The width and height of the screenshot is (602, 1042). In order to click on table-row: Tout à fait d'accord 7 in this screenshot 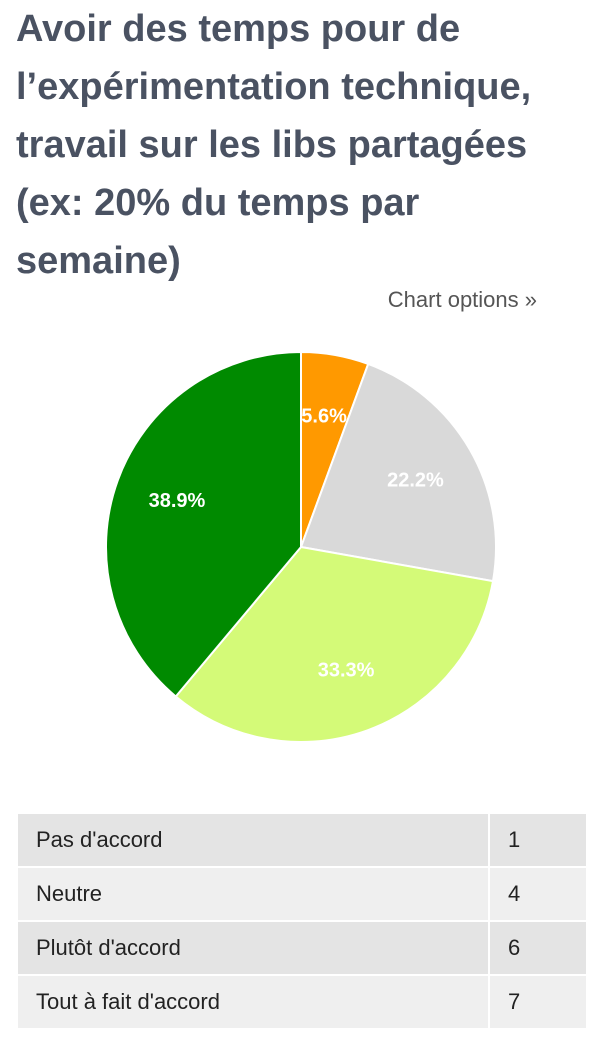, I will do `click(302, 1002)`.